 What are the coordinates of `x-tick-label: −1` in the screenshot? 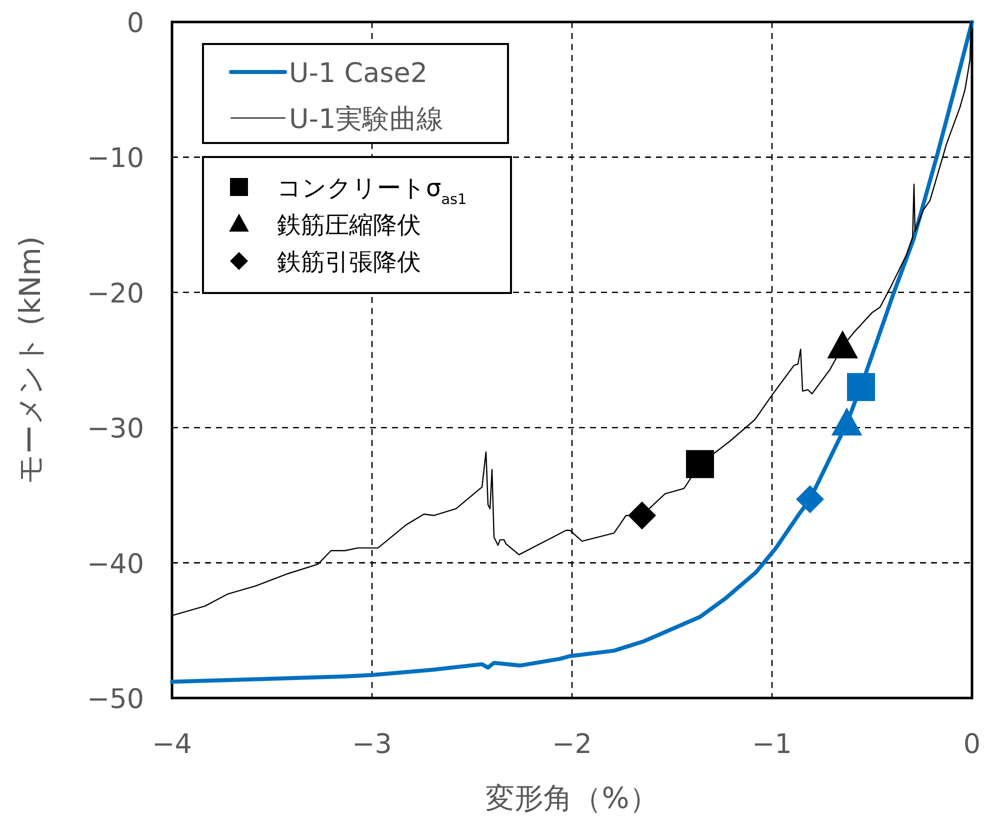 It's located at (772, 744).